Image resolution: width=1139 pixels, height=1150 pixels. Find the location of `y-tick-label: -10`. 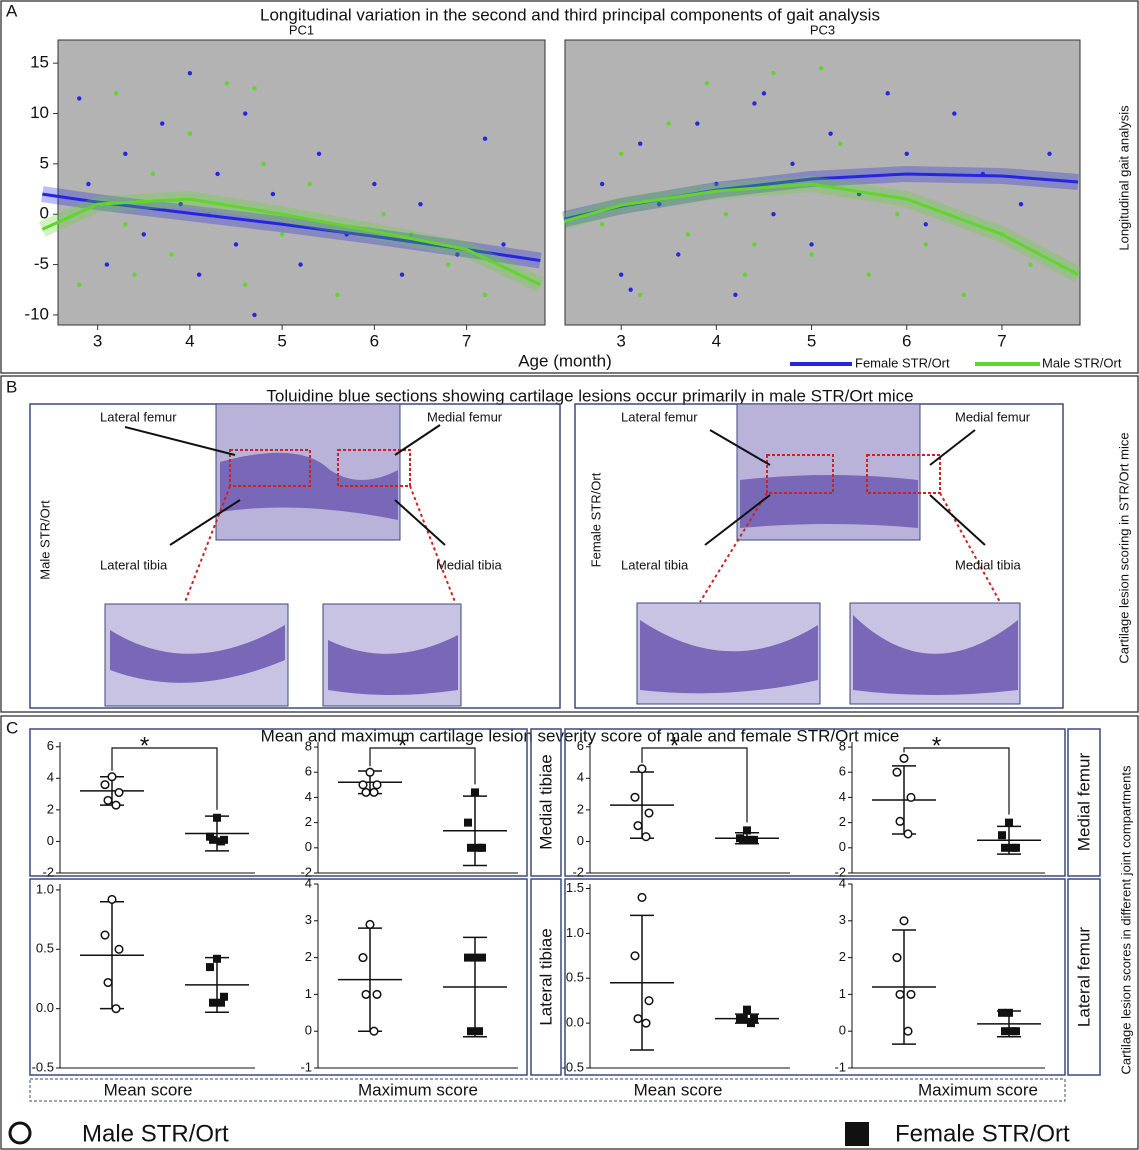

y-tick-label: -10 is located at coordinates (36, 313).